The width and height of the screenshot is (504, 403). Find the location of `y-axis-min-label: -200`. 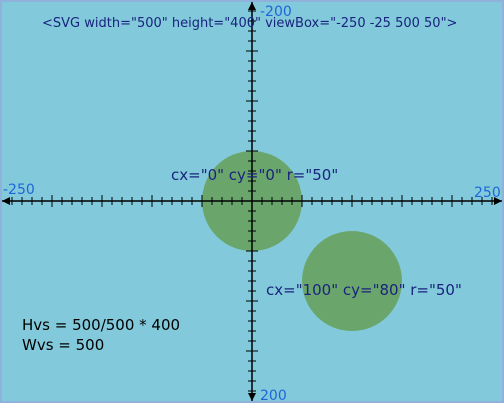

y-axis-min-label: -200 is located at coordinates (276, 12).